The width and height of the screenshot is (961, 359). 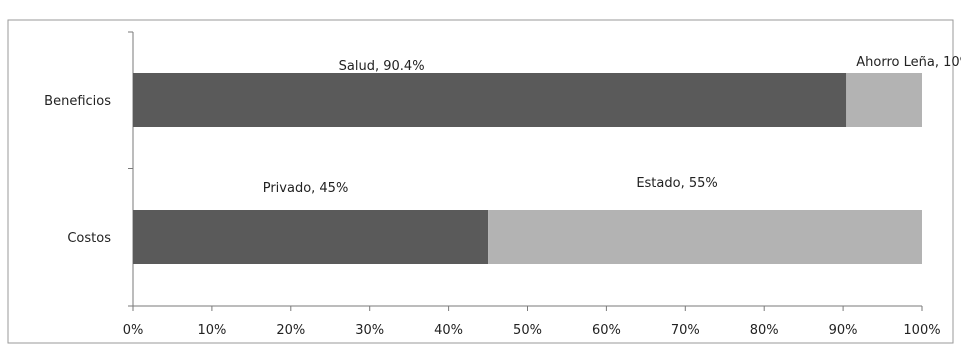 What do you see at coordinates (369, 330) in the screenshot?
I see `x-tick-label-3: 30%` at bounding box center [369, 330].